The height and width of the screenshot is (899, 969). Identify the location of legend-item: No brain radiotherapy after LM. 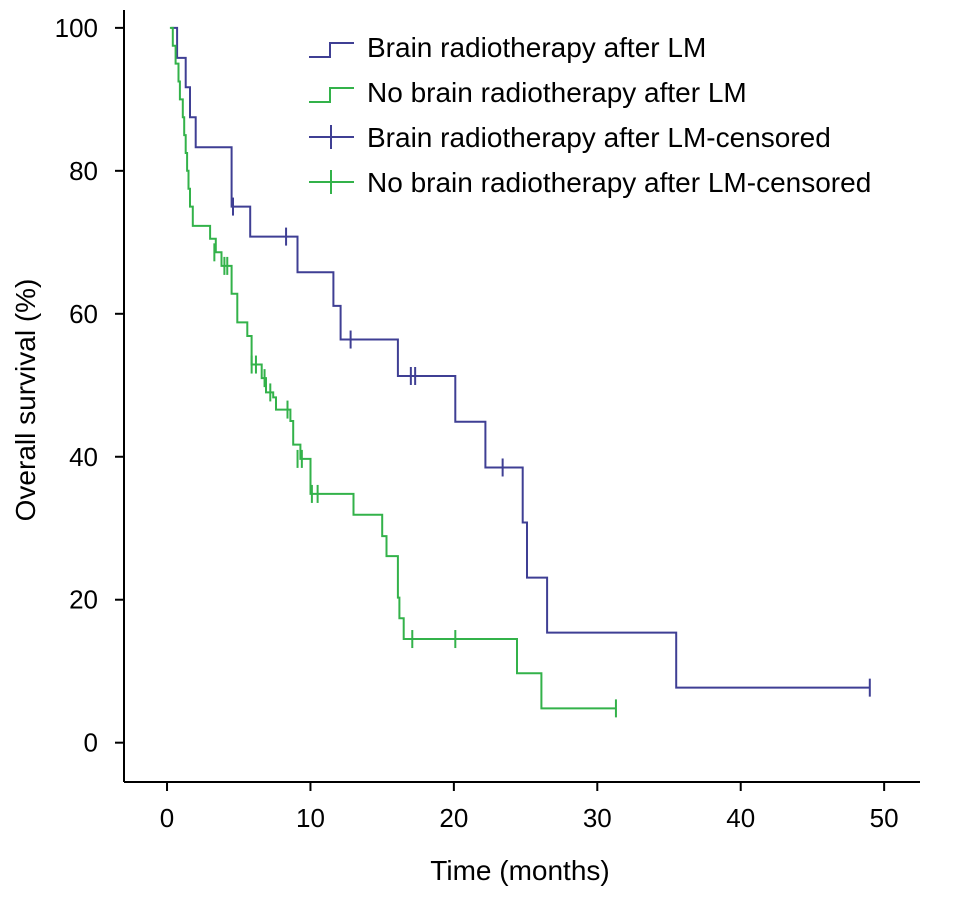
(528, 92).